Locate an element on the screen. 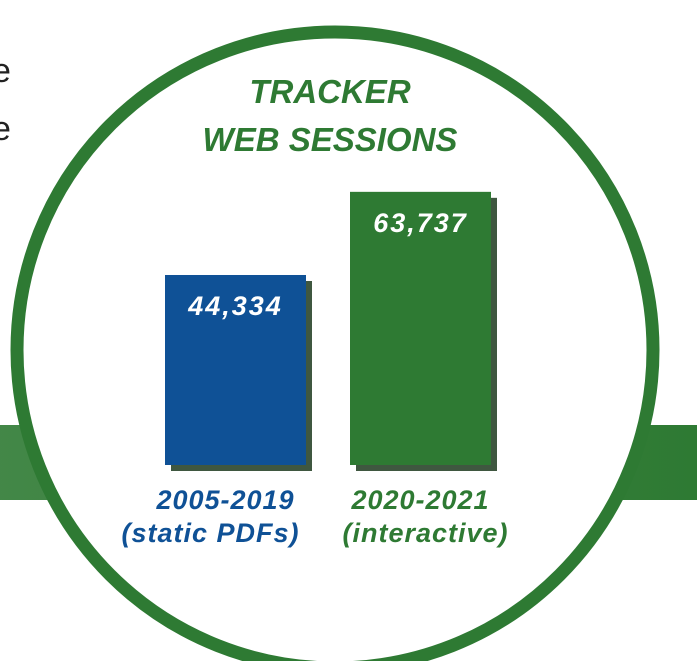 The image size is (697, 666). value-label: 63,737 is located at coordinates (420, 223).